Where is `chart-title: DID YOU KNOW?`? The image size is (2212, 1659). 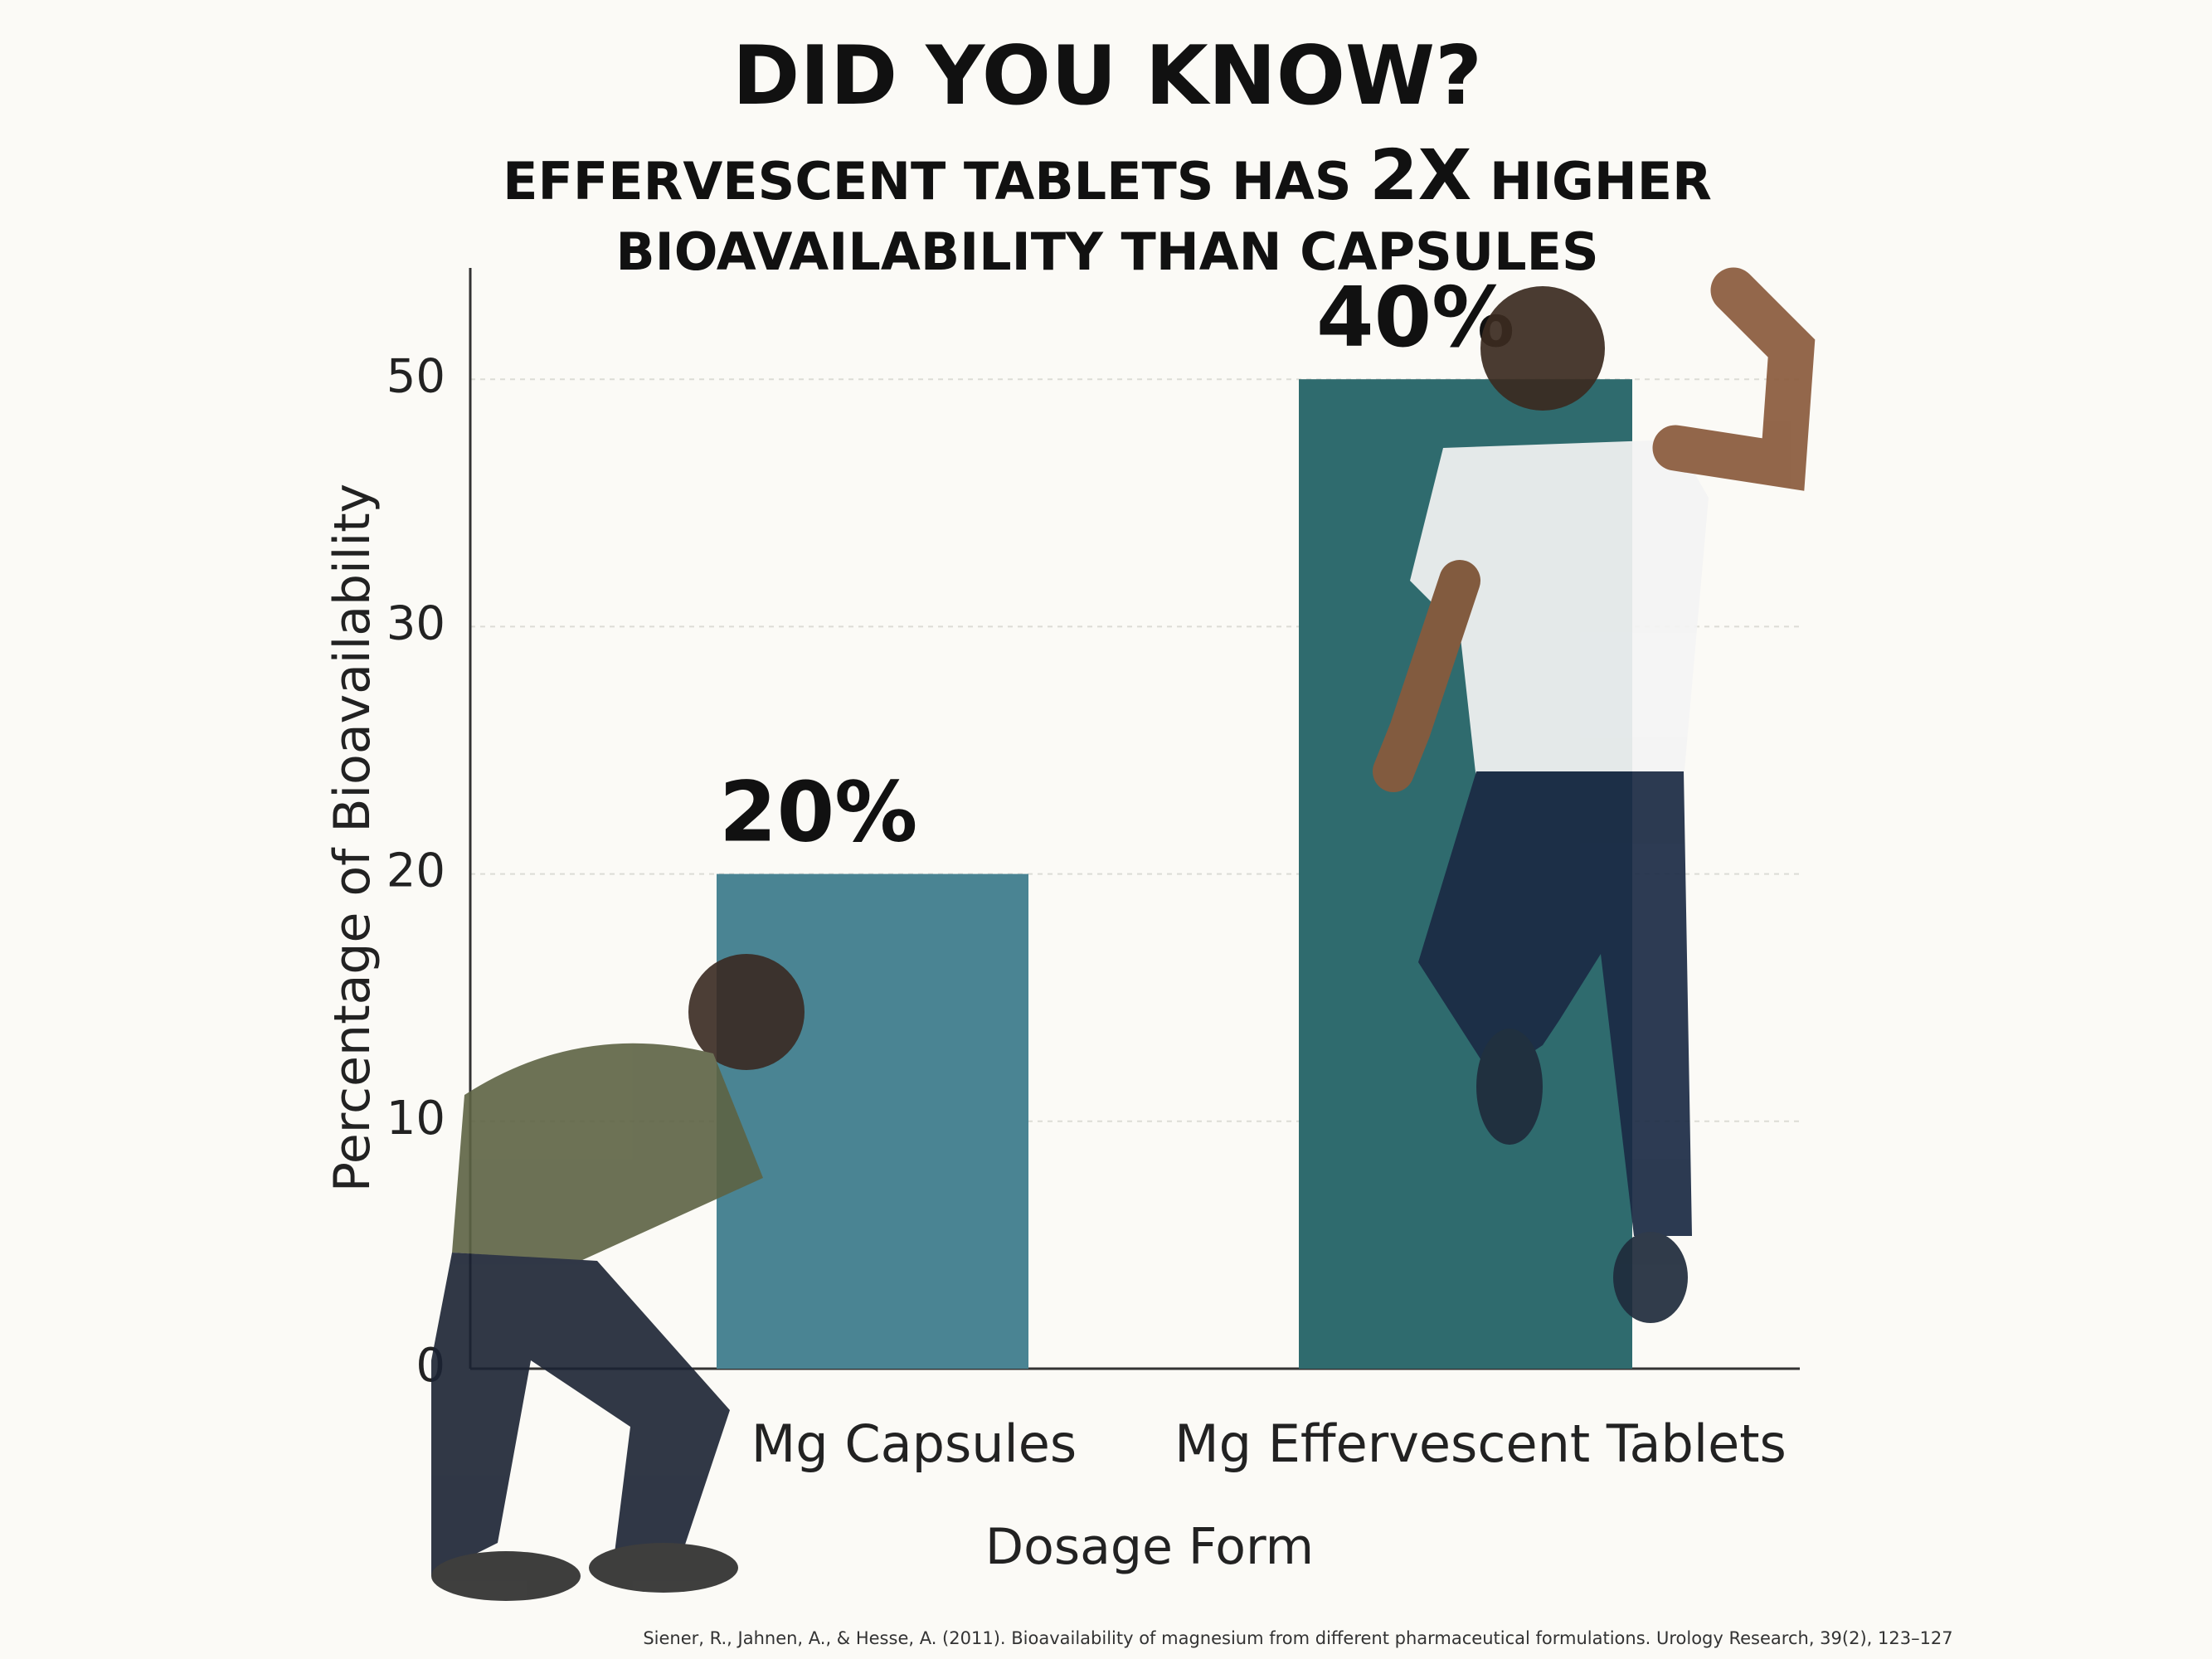
chart-title: DID YOU KNOW? is located at coordinates (1107, 76).